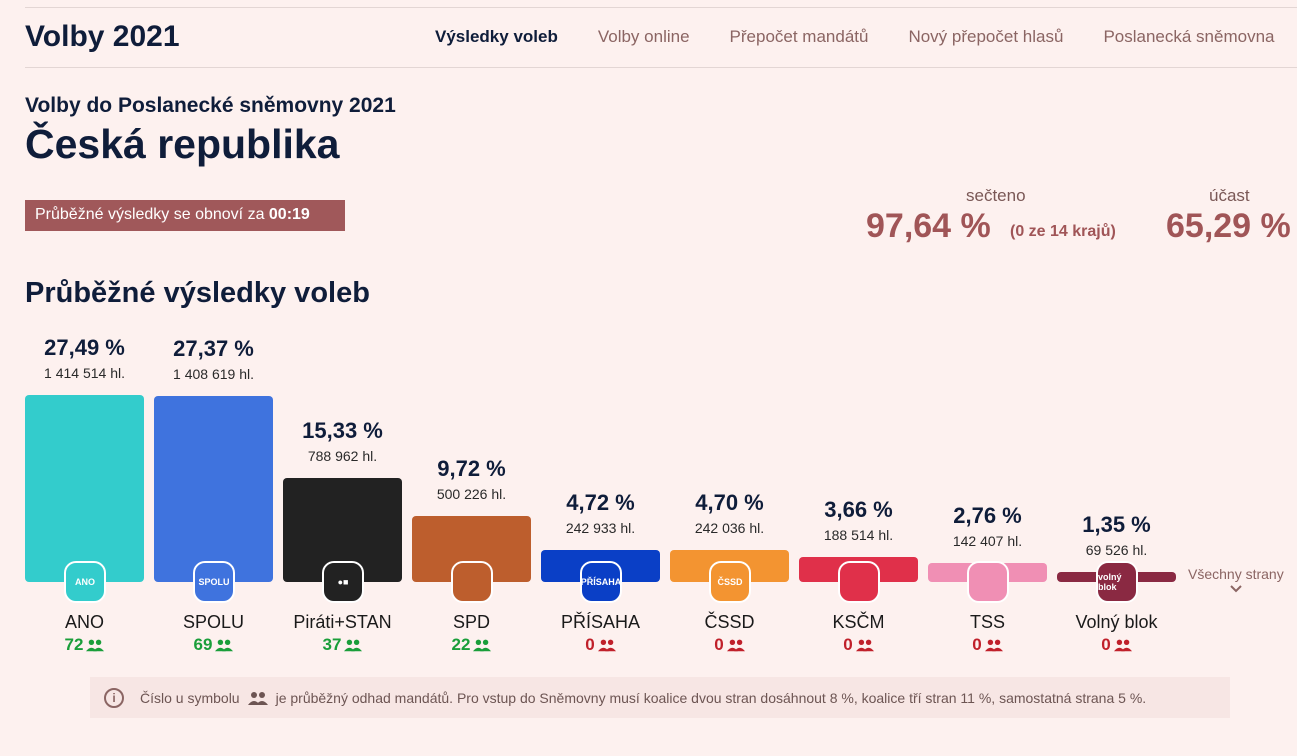 The image size is (1297, 756). What do you see at coordinates (342, 622) in the screenshot?
I see `party-name: Piráti+STAN` at bounding box center [342, 622].